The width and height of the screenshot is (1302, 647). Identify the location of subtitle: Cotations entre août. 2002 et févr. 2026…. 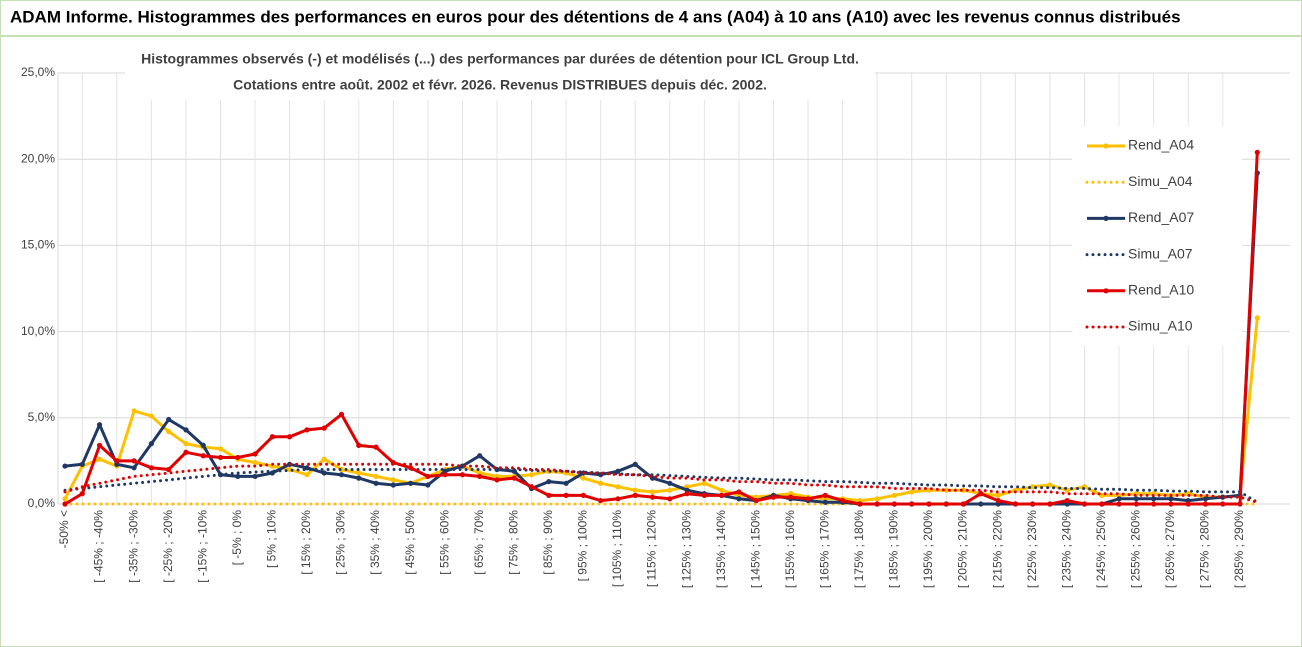
(500, 85).